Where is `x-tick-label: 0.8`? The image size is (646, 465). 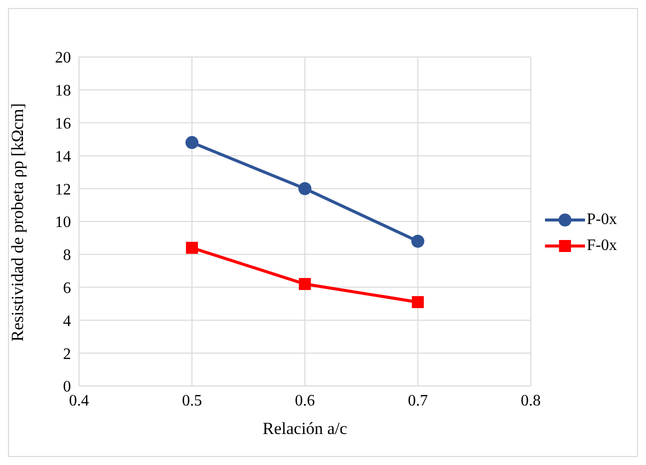
x-tick-label: 0.8 is located at coordinates (530, 401).